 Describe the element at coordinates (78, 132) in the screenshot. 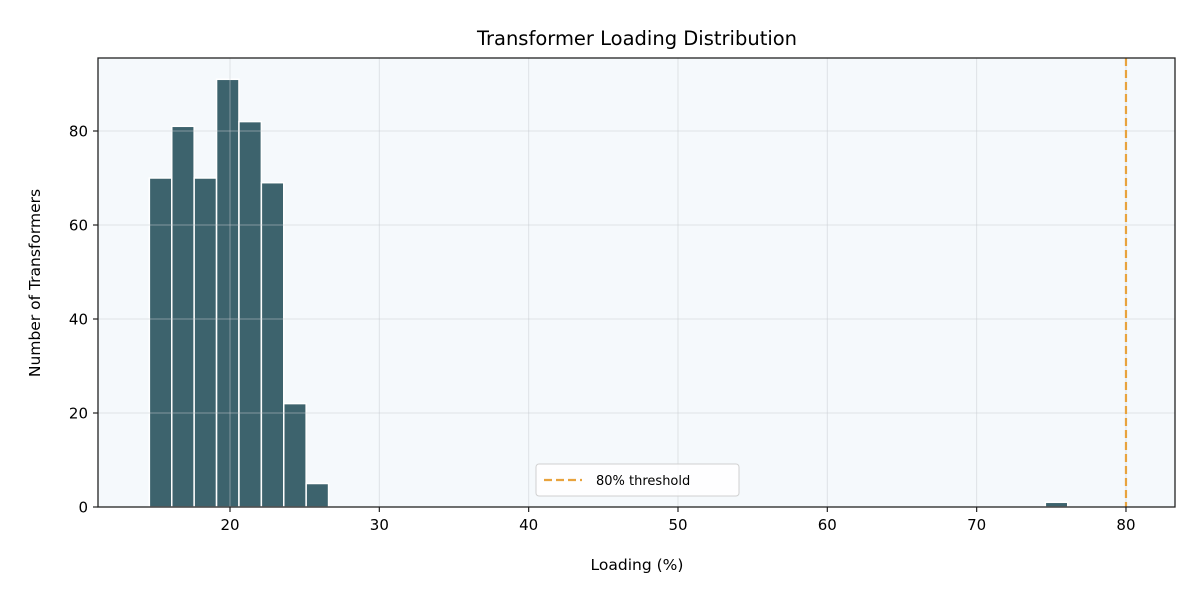

I see `y-tick-label: 80` at that location.